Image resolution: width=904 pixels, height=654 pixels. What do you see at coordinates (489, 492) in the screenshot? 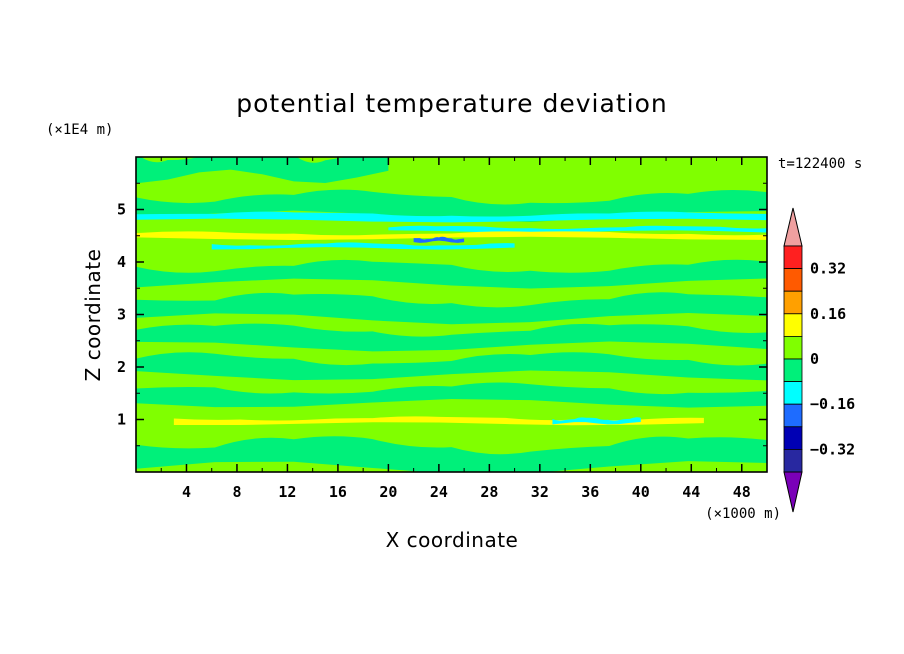
I see `x-tick-label: 28` at bounding box center [489, 492].